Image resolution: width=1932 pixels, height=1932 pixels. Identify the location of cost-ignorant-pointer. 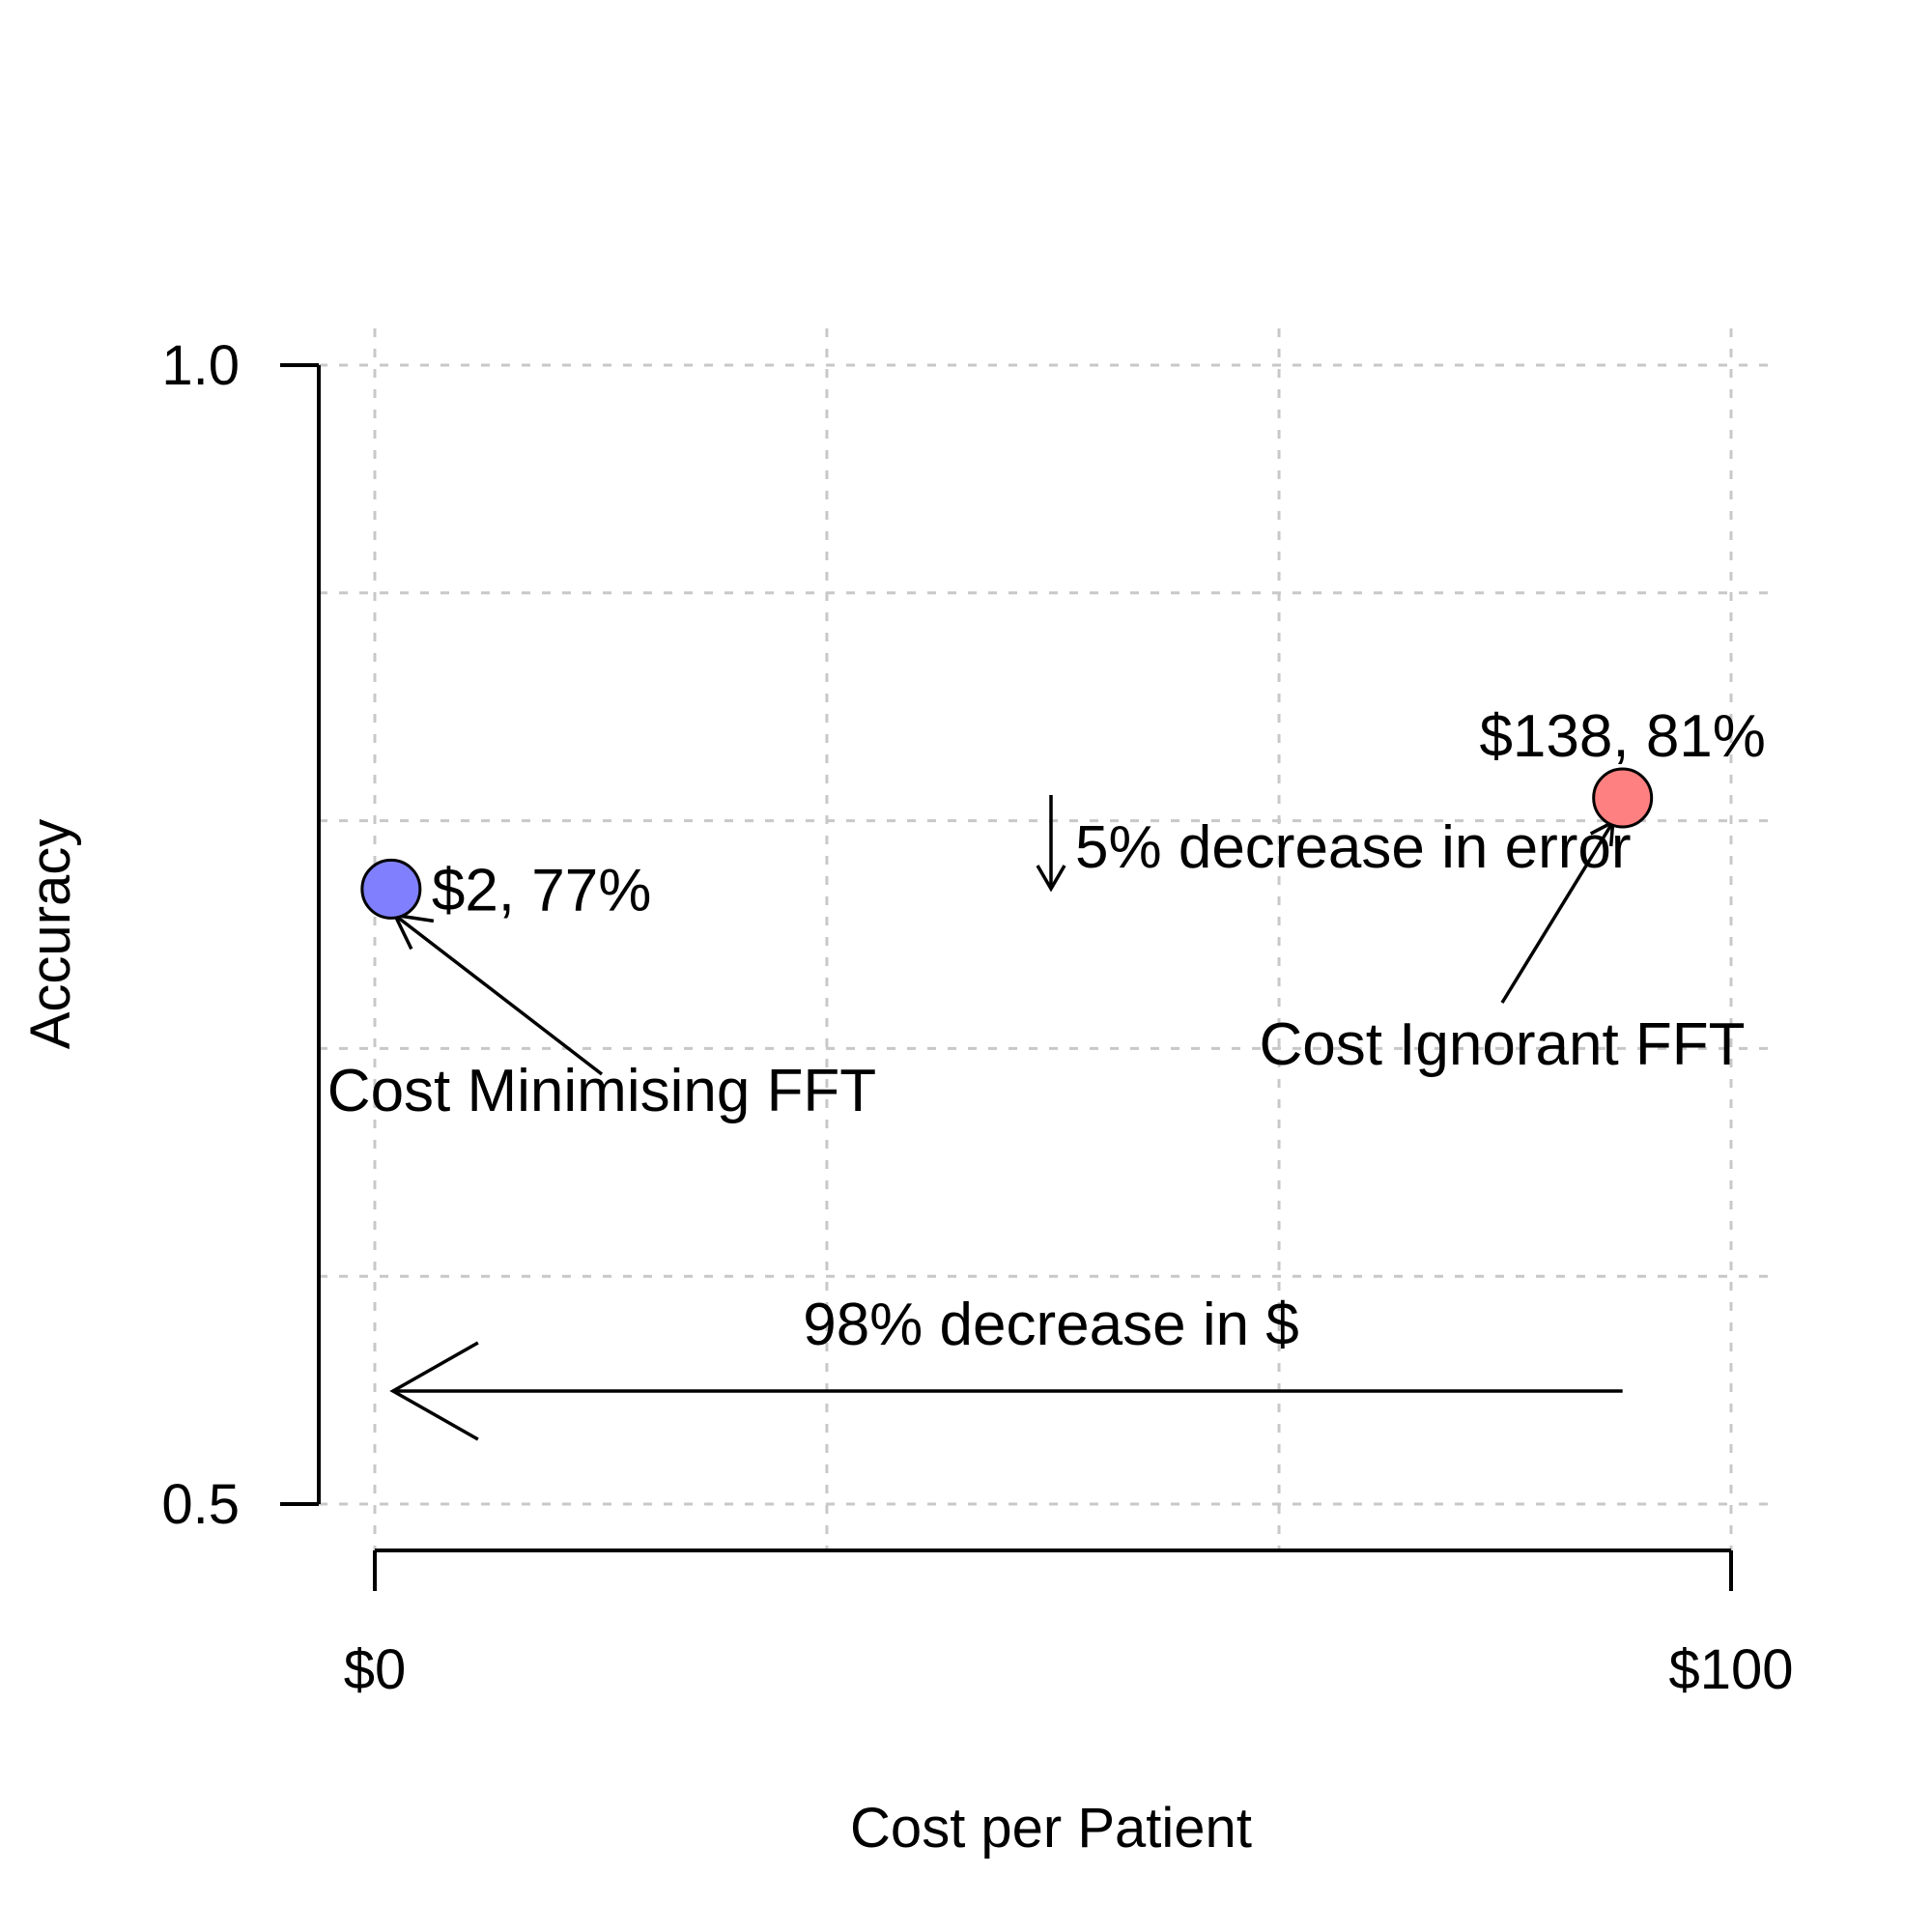
(1557, 912).